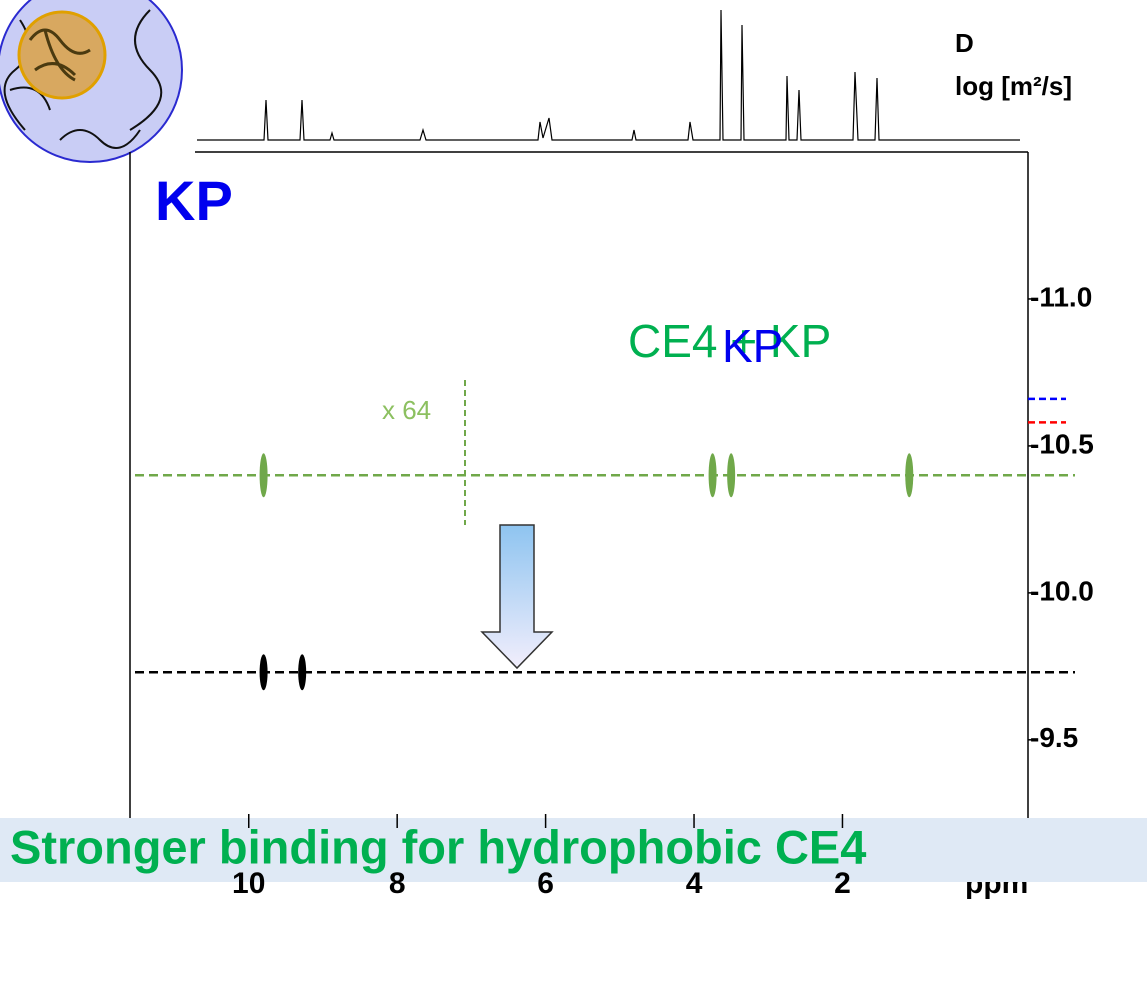  Describe the element at coordinates (752, 346) in the screenshot. I see `annotation: KP` at that location.